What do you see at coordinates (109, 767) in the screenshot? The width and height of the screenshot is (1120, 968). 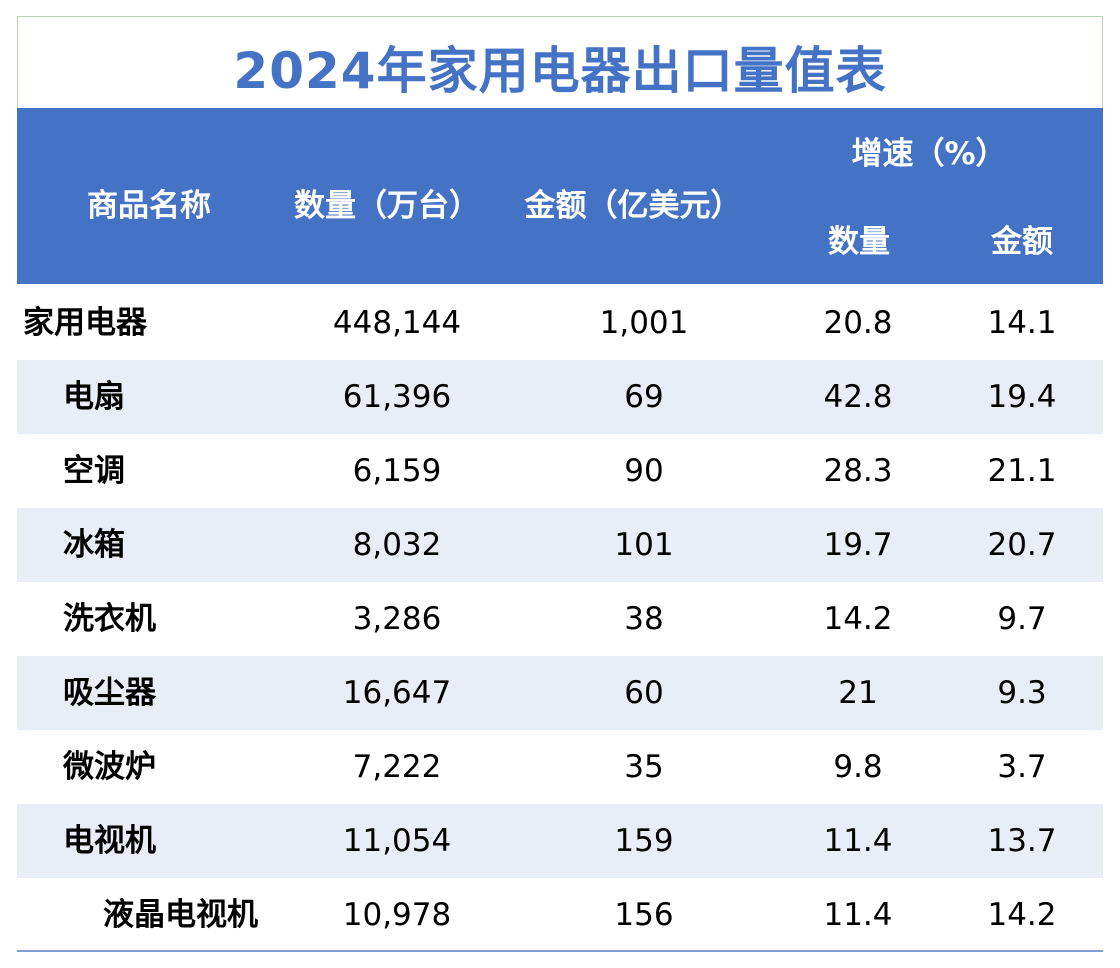 I see `cell-name: 微波炉` at bounding box center [109, 767].